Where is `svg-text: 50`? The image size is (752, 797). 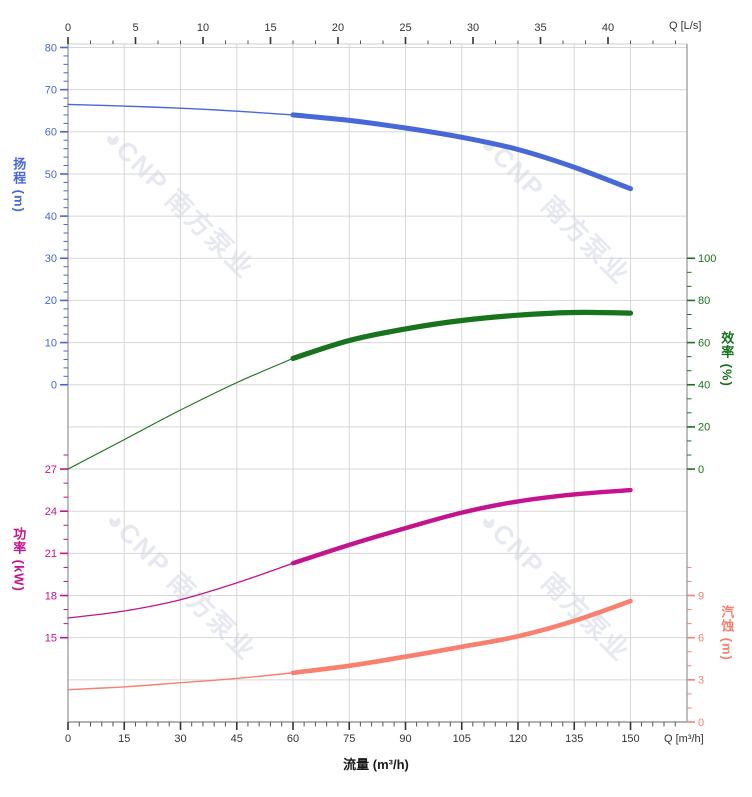 svg-text: 50 is located at coordinates (51, 175).